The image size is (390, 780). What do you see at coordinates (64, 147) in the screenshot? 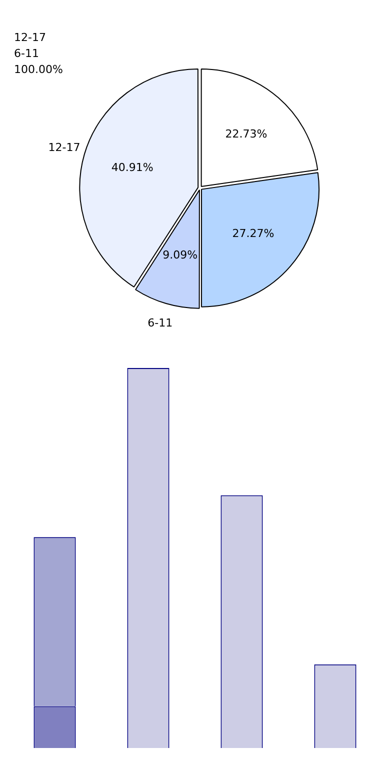
I see `slice-label: 12-17` at bounding box center [64, 147].